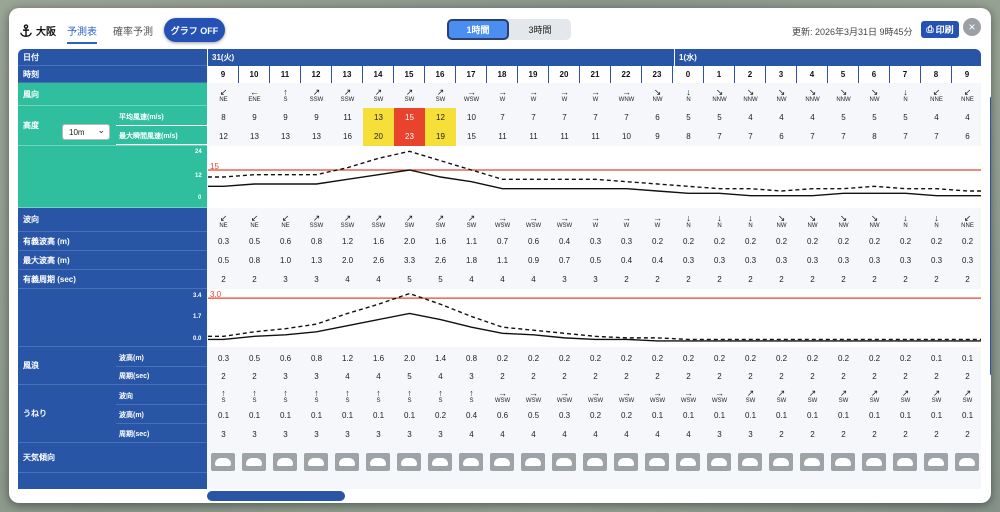  What do you see at coordinates (347, 221) in the screenshot?
I see `wave-dir-cell: ↗ SSW` at bounding box center [347, 221].